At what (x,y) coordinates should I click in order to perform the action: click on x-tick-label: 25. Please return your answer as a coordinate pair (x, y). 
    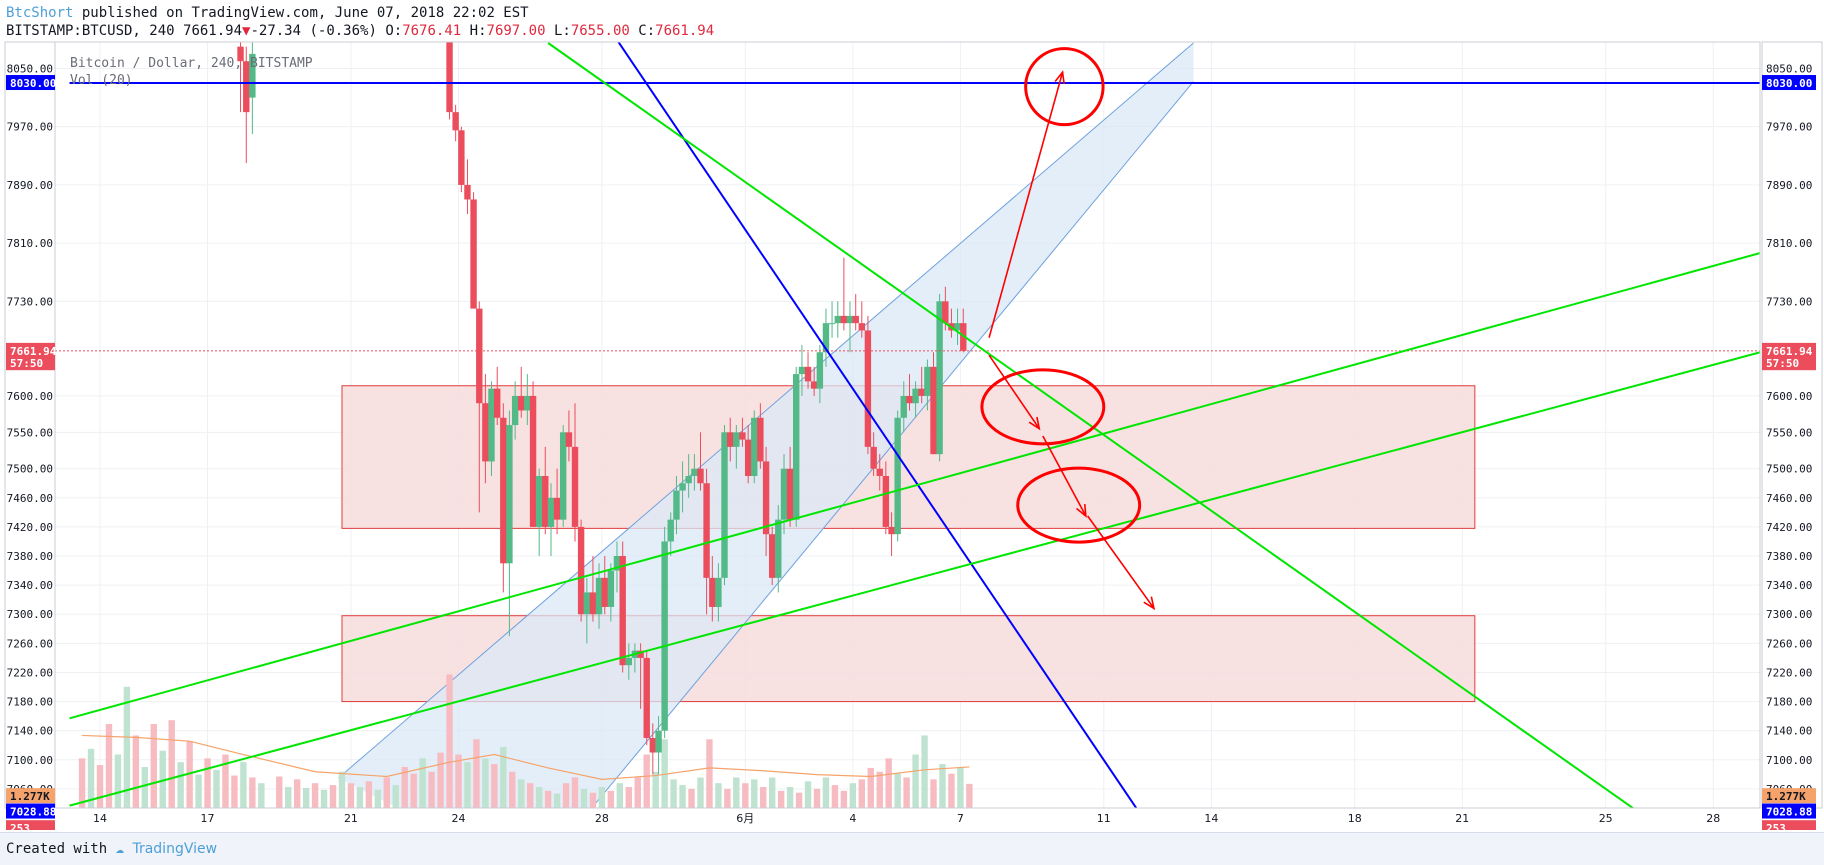
    Looking at the image, I should click on (1606, 818).